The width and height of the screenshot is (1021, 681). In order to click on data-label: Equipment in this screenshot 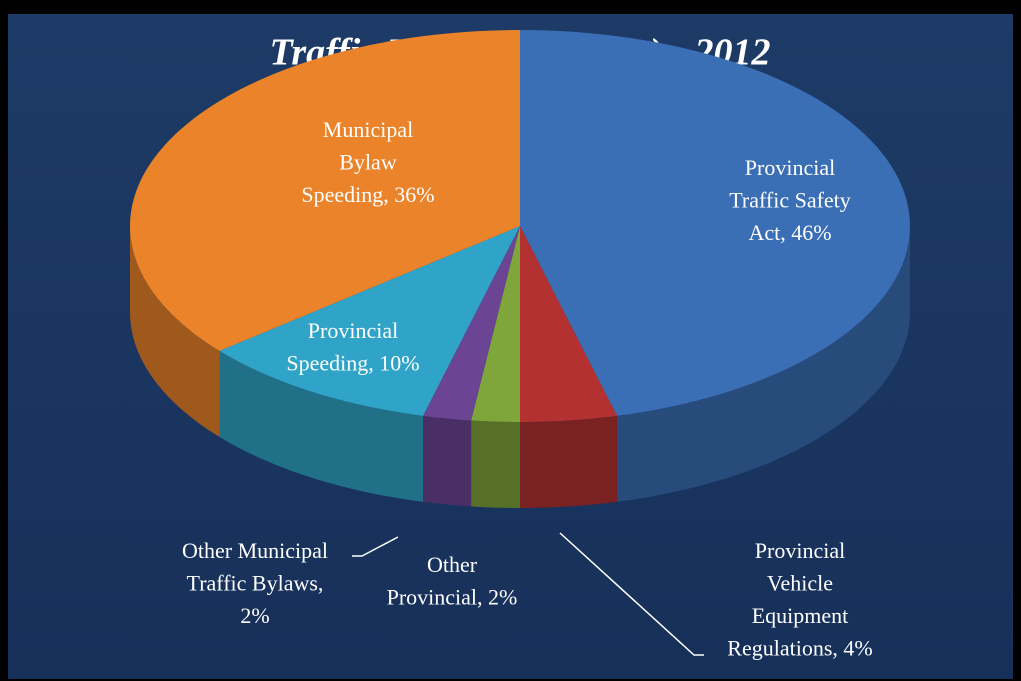, I will do `click(800, 615)`.